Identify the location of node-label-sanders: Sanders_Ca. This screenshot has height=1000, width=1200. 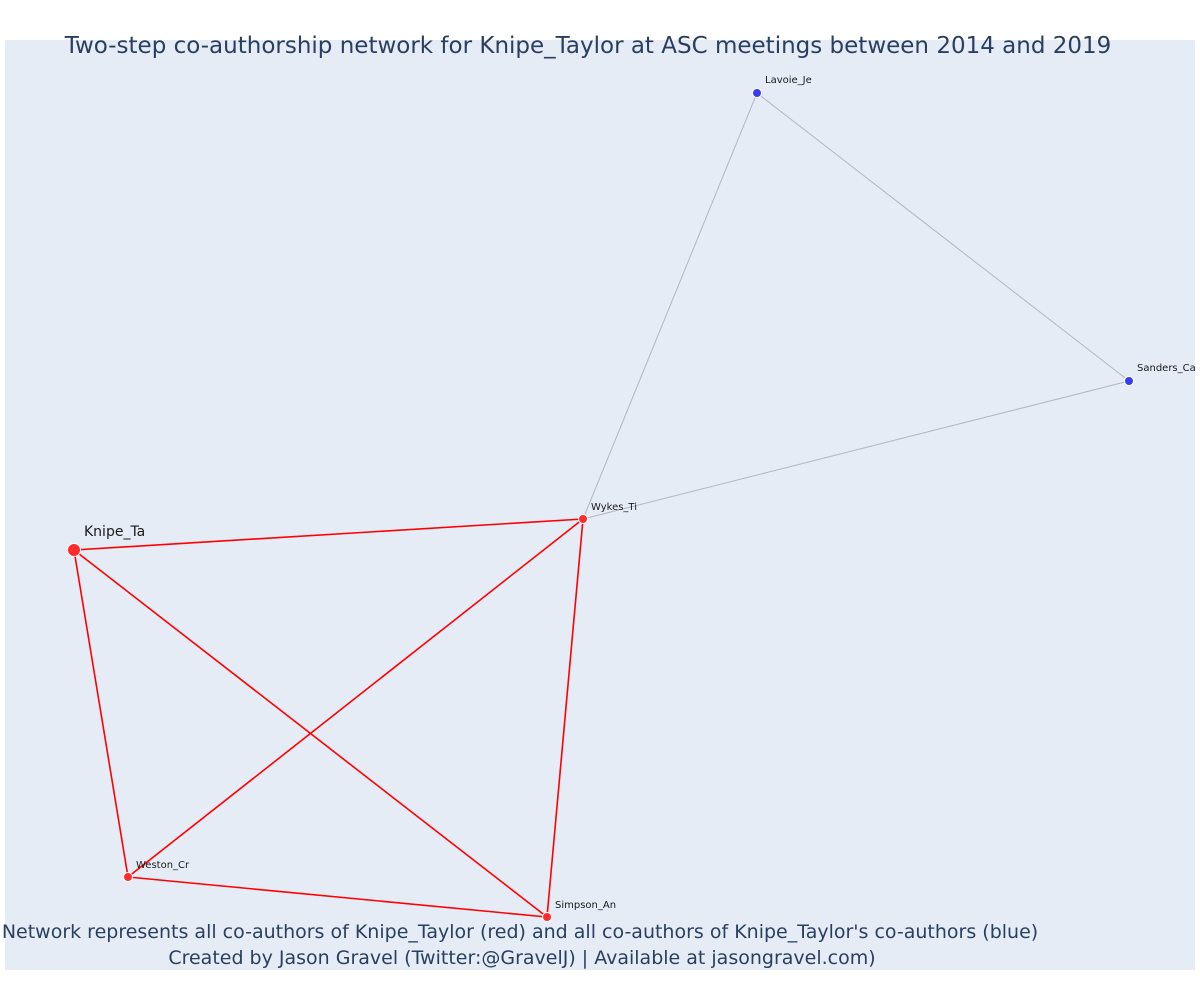
(1166, 368).